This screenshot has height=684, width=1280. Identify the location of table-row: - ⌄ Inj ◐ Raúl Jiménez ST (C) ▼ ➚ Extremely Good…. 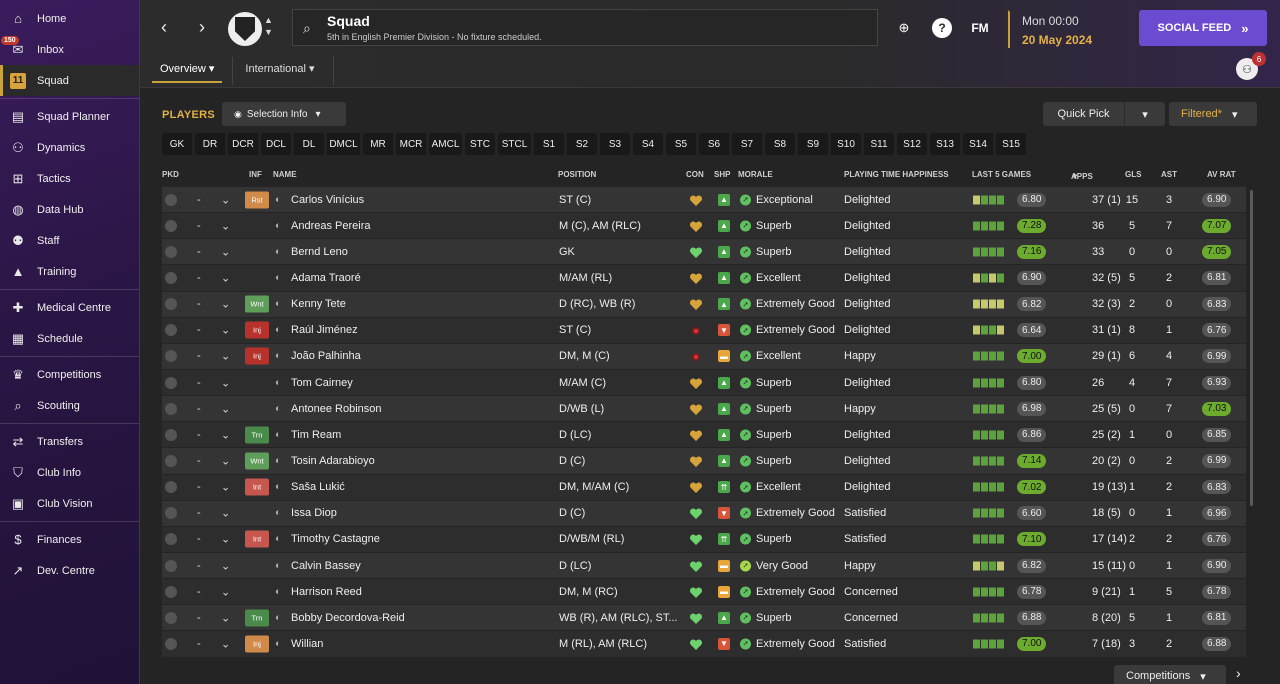
(704, 330).